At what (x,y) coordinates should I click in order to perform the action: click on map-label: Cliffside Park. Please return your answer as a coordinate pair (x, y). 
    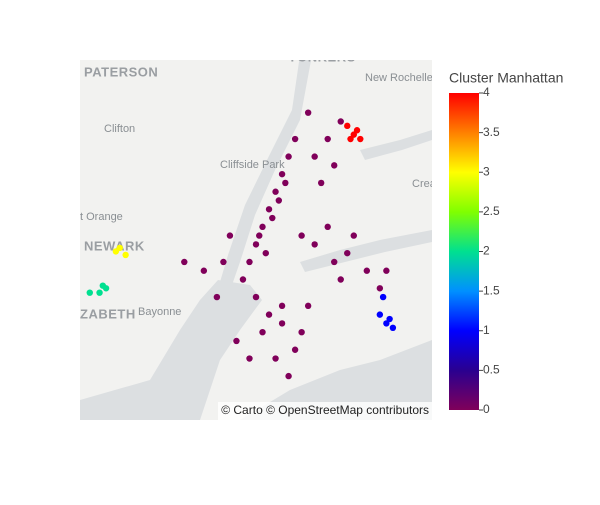
    Looking at the image, I should click on (252, 165).